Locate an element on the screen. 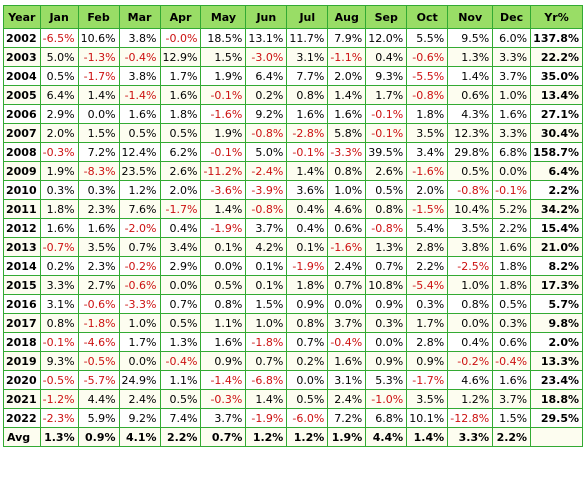 The image size is (583, 478). month-return-cell: 6.4% is located at coordinates (266, 76).